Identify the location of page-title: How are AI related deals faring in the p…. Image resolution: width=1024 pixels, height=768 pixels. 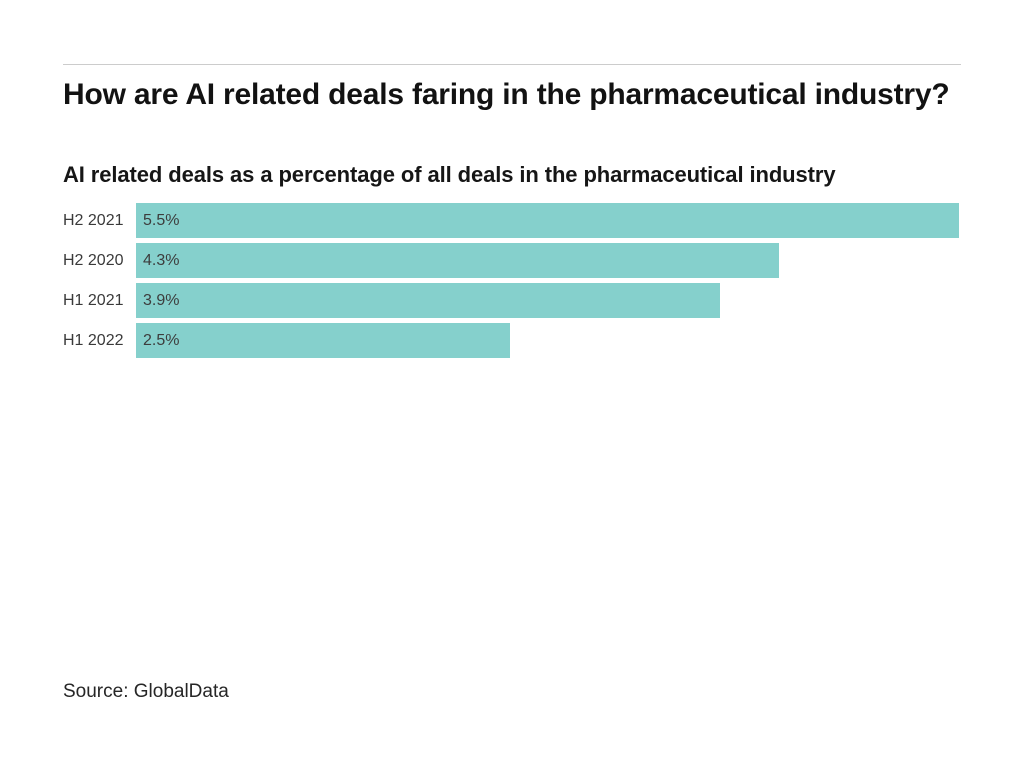
(506, 94).